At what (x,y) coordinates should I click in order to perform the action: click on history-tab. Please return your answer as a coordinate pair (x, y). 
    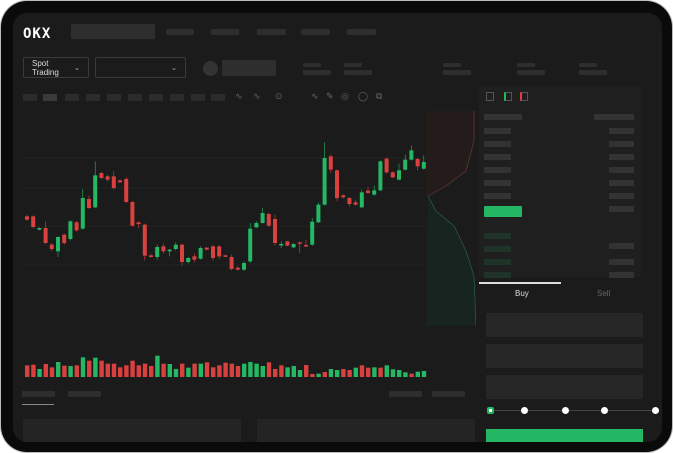
    Looking at the image, I should click on (84, 394).